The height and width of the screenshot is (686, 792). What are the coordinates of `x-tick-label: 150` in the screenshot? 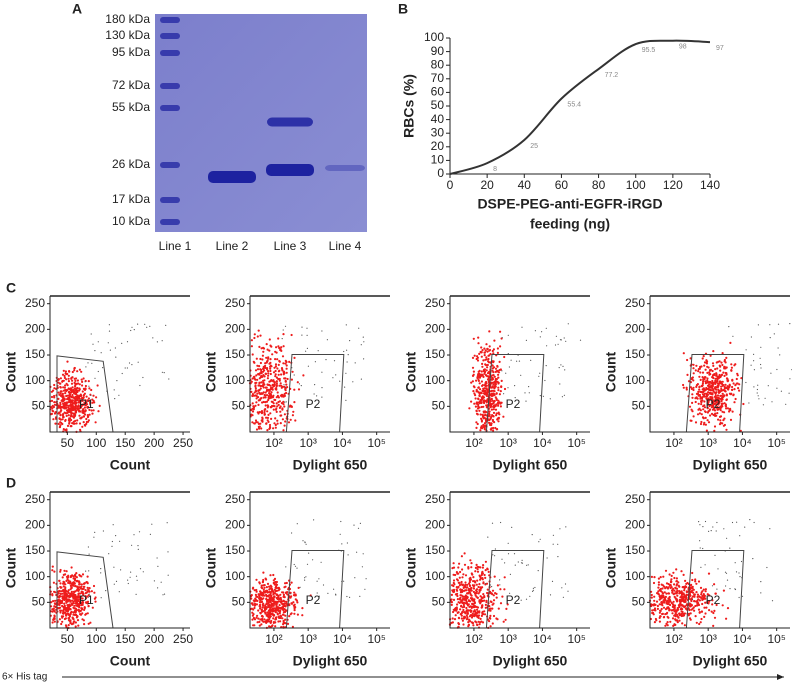 It's located at (125, 639).